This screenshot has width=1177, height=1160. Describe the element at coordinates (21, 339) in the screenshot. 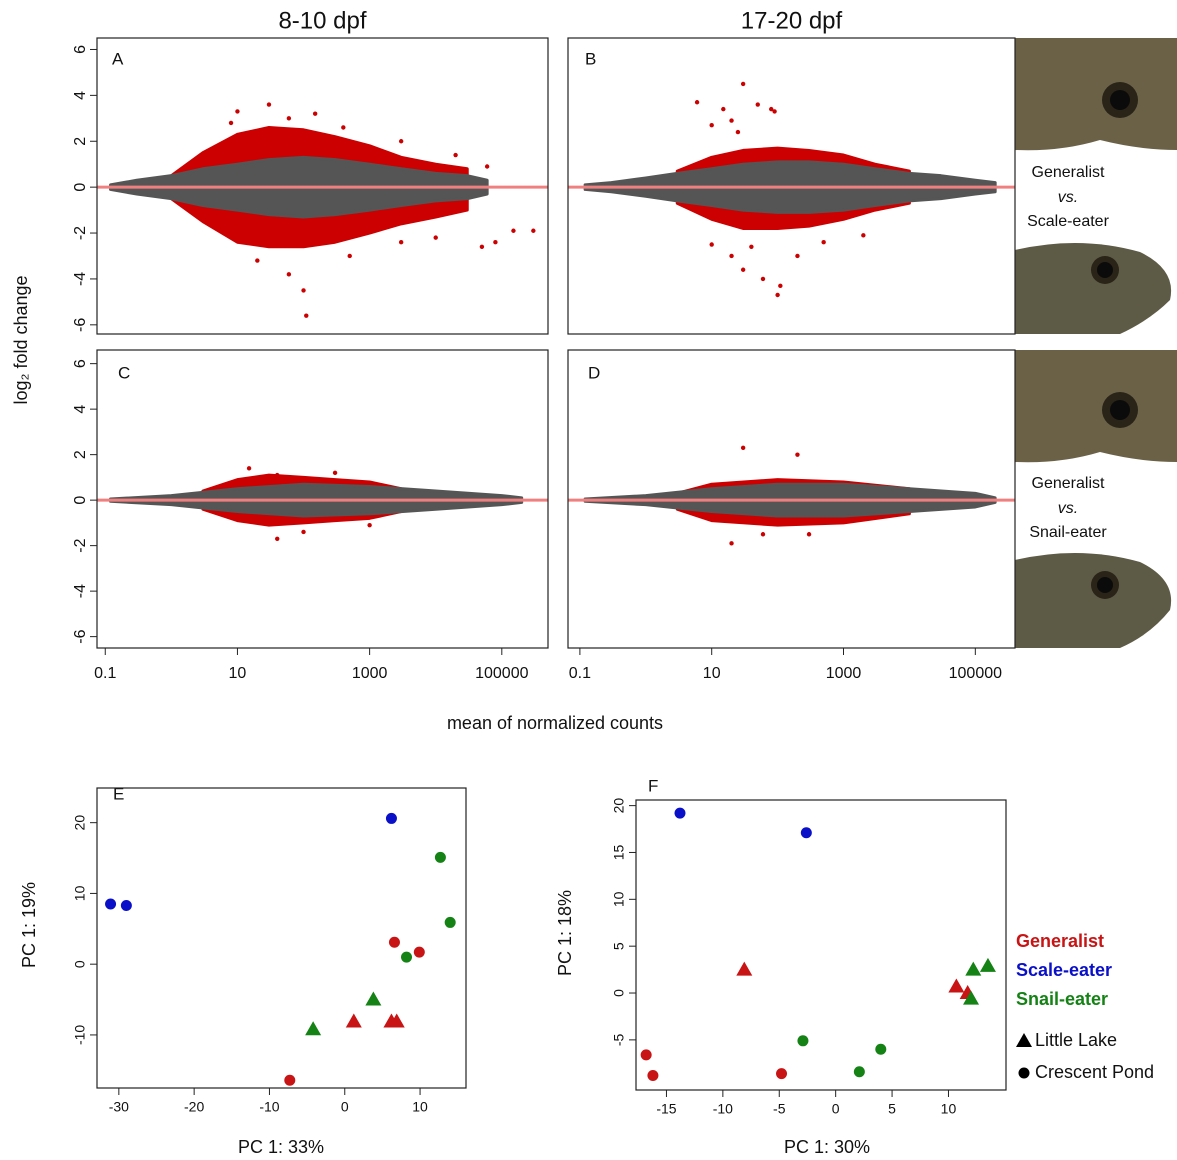

I see `y-axis-title: log₂ fold change` at that location.